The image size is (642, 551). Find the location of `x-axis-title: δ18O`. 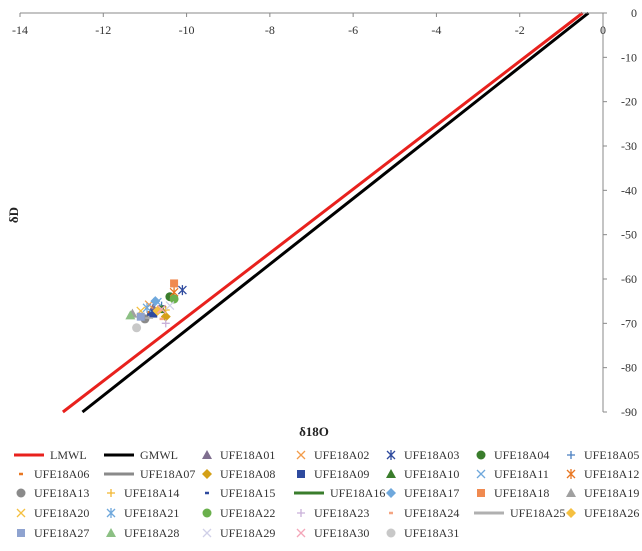

x-axis-title: δ18O is located at coordinates (314, 431).